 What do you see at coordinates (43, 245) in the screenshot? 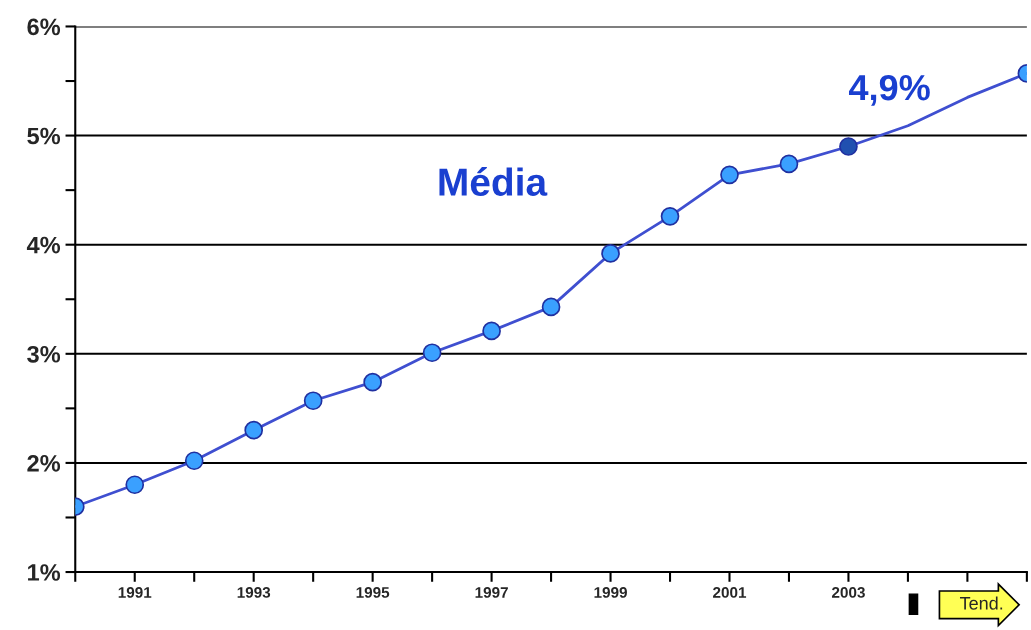
I see `y-tick-label: 4%` at bounding box center [43, 245].